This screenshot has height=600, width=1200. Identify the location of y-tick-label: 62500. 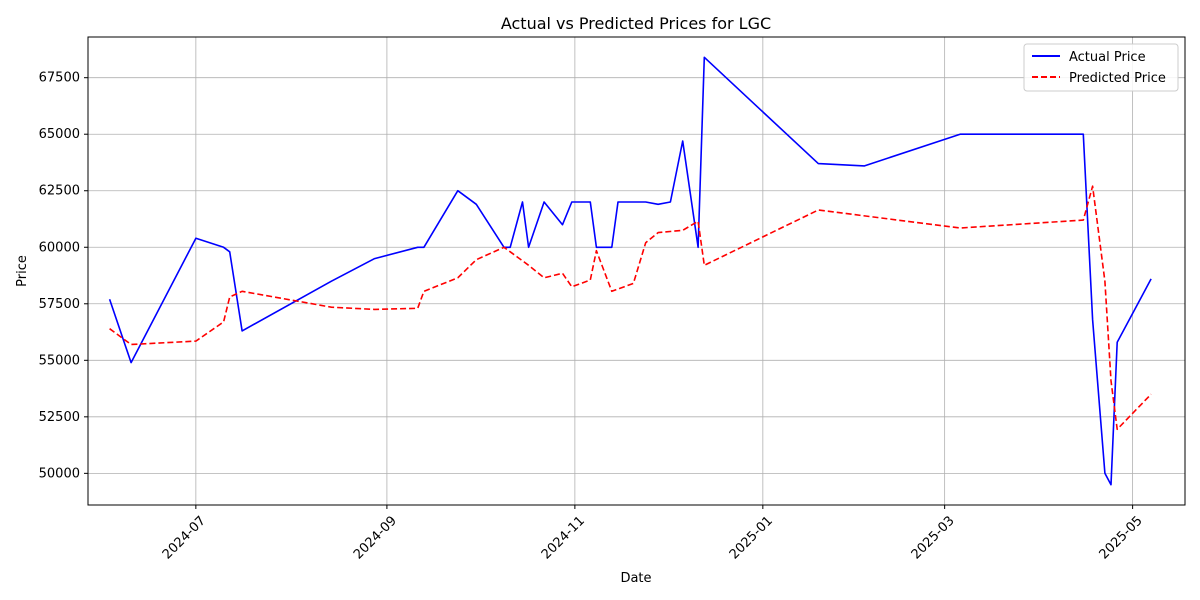
(59, 191).